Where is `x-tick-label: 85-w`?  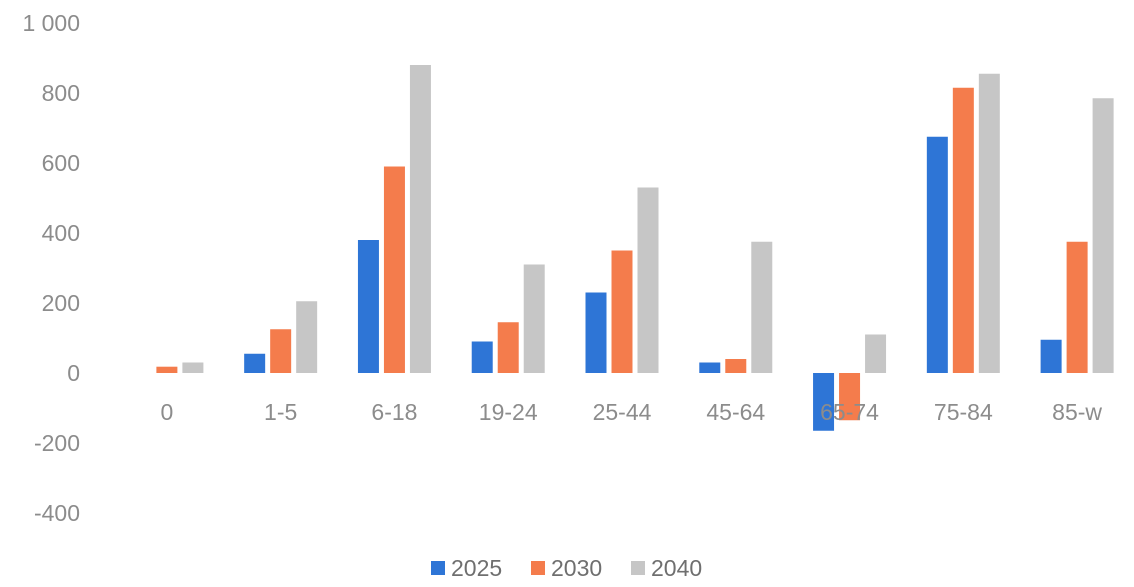
x-tick-label: 85-w is located at coordinates (1077, 412).